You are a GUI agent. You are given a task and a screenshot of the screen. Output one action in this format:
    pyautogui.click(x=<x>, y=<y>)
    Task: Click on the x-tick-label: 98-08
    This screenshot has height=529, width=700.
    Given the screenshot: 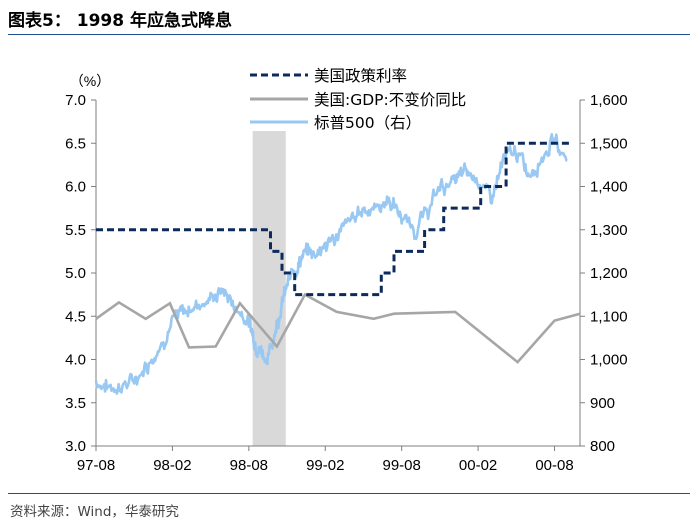 What is the action you would take?
    pyautogui.click(x=249, y=465)
    